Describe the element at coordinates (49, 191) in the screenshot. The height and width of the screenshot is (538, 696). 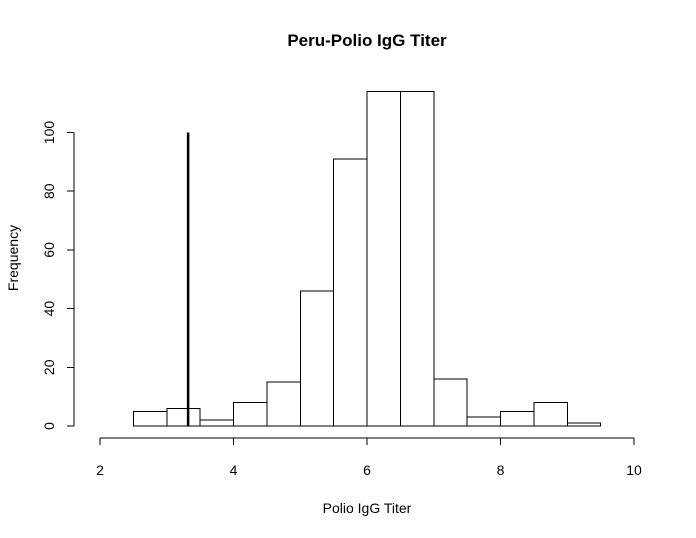
I see `y-tick-label: 80` at that location.